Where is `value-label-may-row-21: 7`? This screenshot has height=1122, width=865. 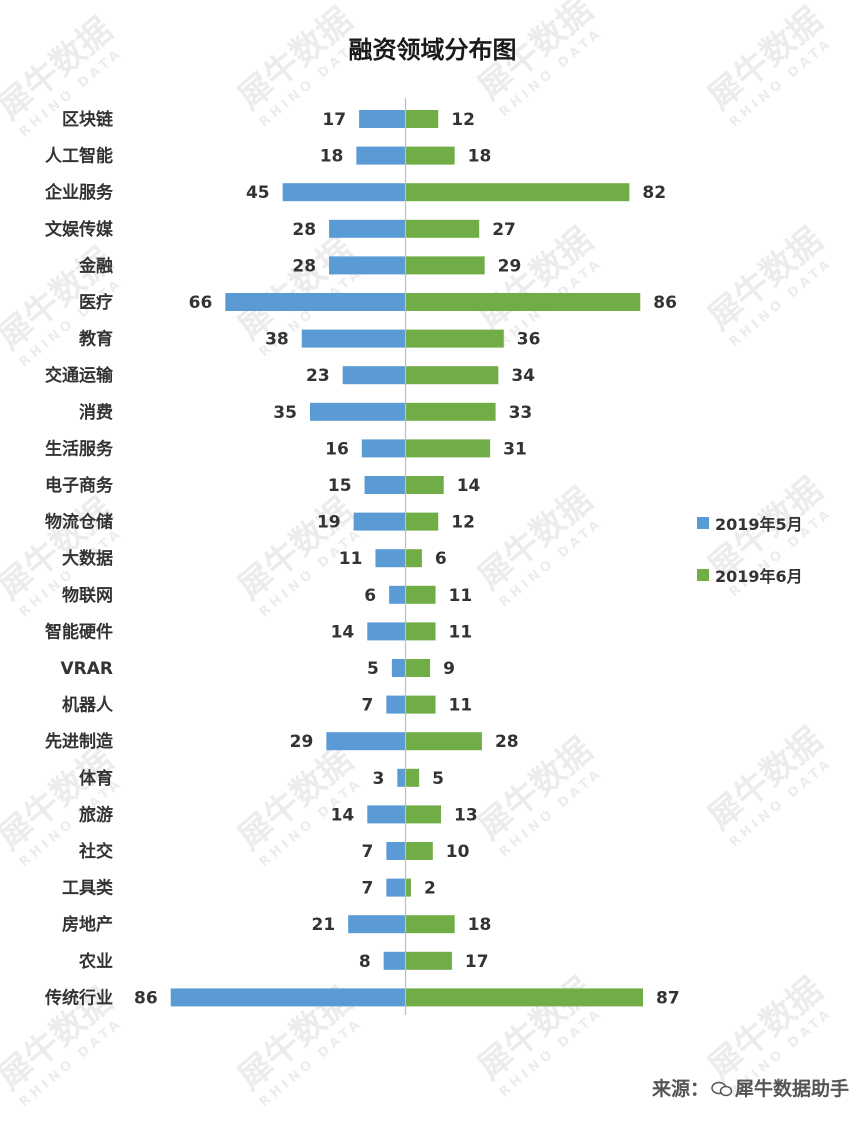 value-label-may-row-21: 7 is located at coordinates (368, 889).